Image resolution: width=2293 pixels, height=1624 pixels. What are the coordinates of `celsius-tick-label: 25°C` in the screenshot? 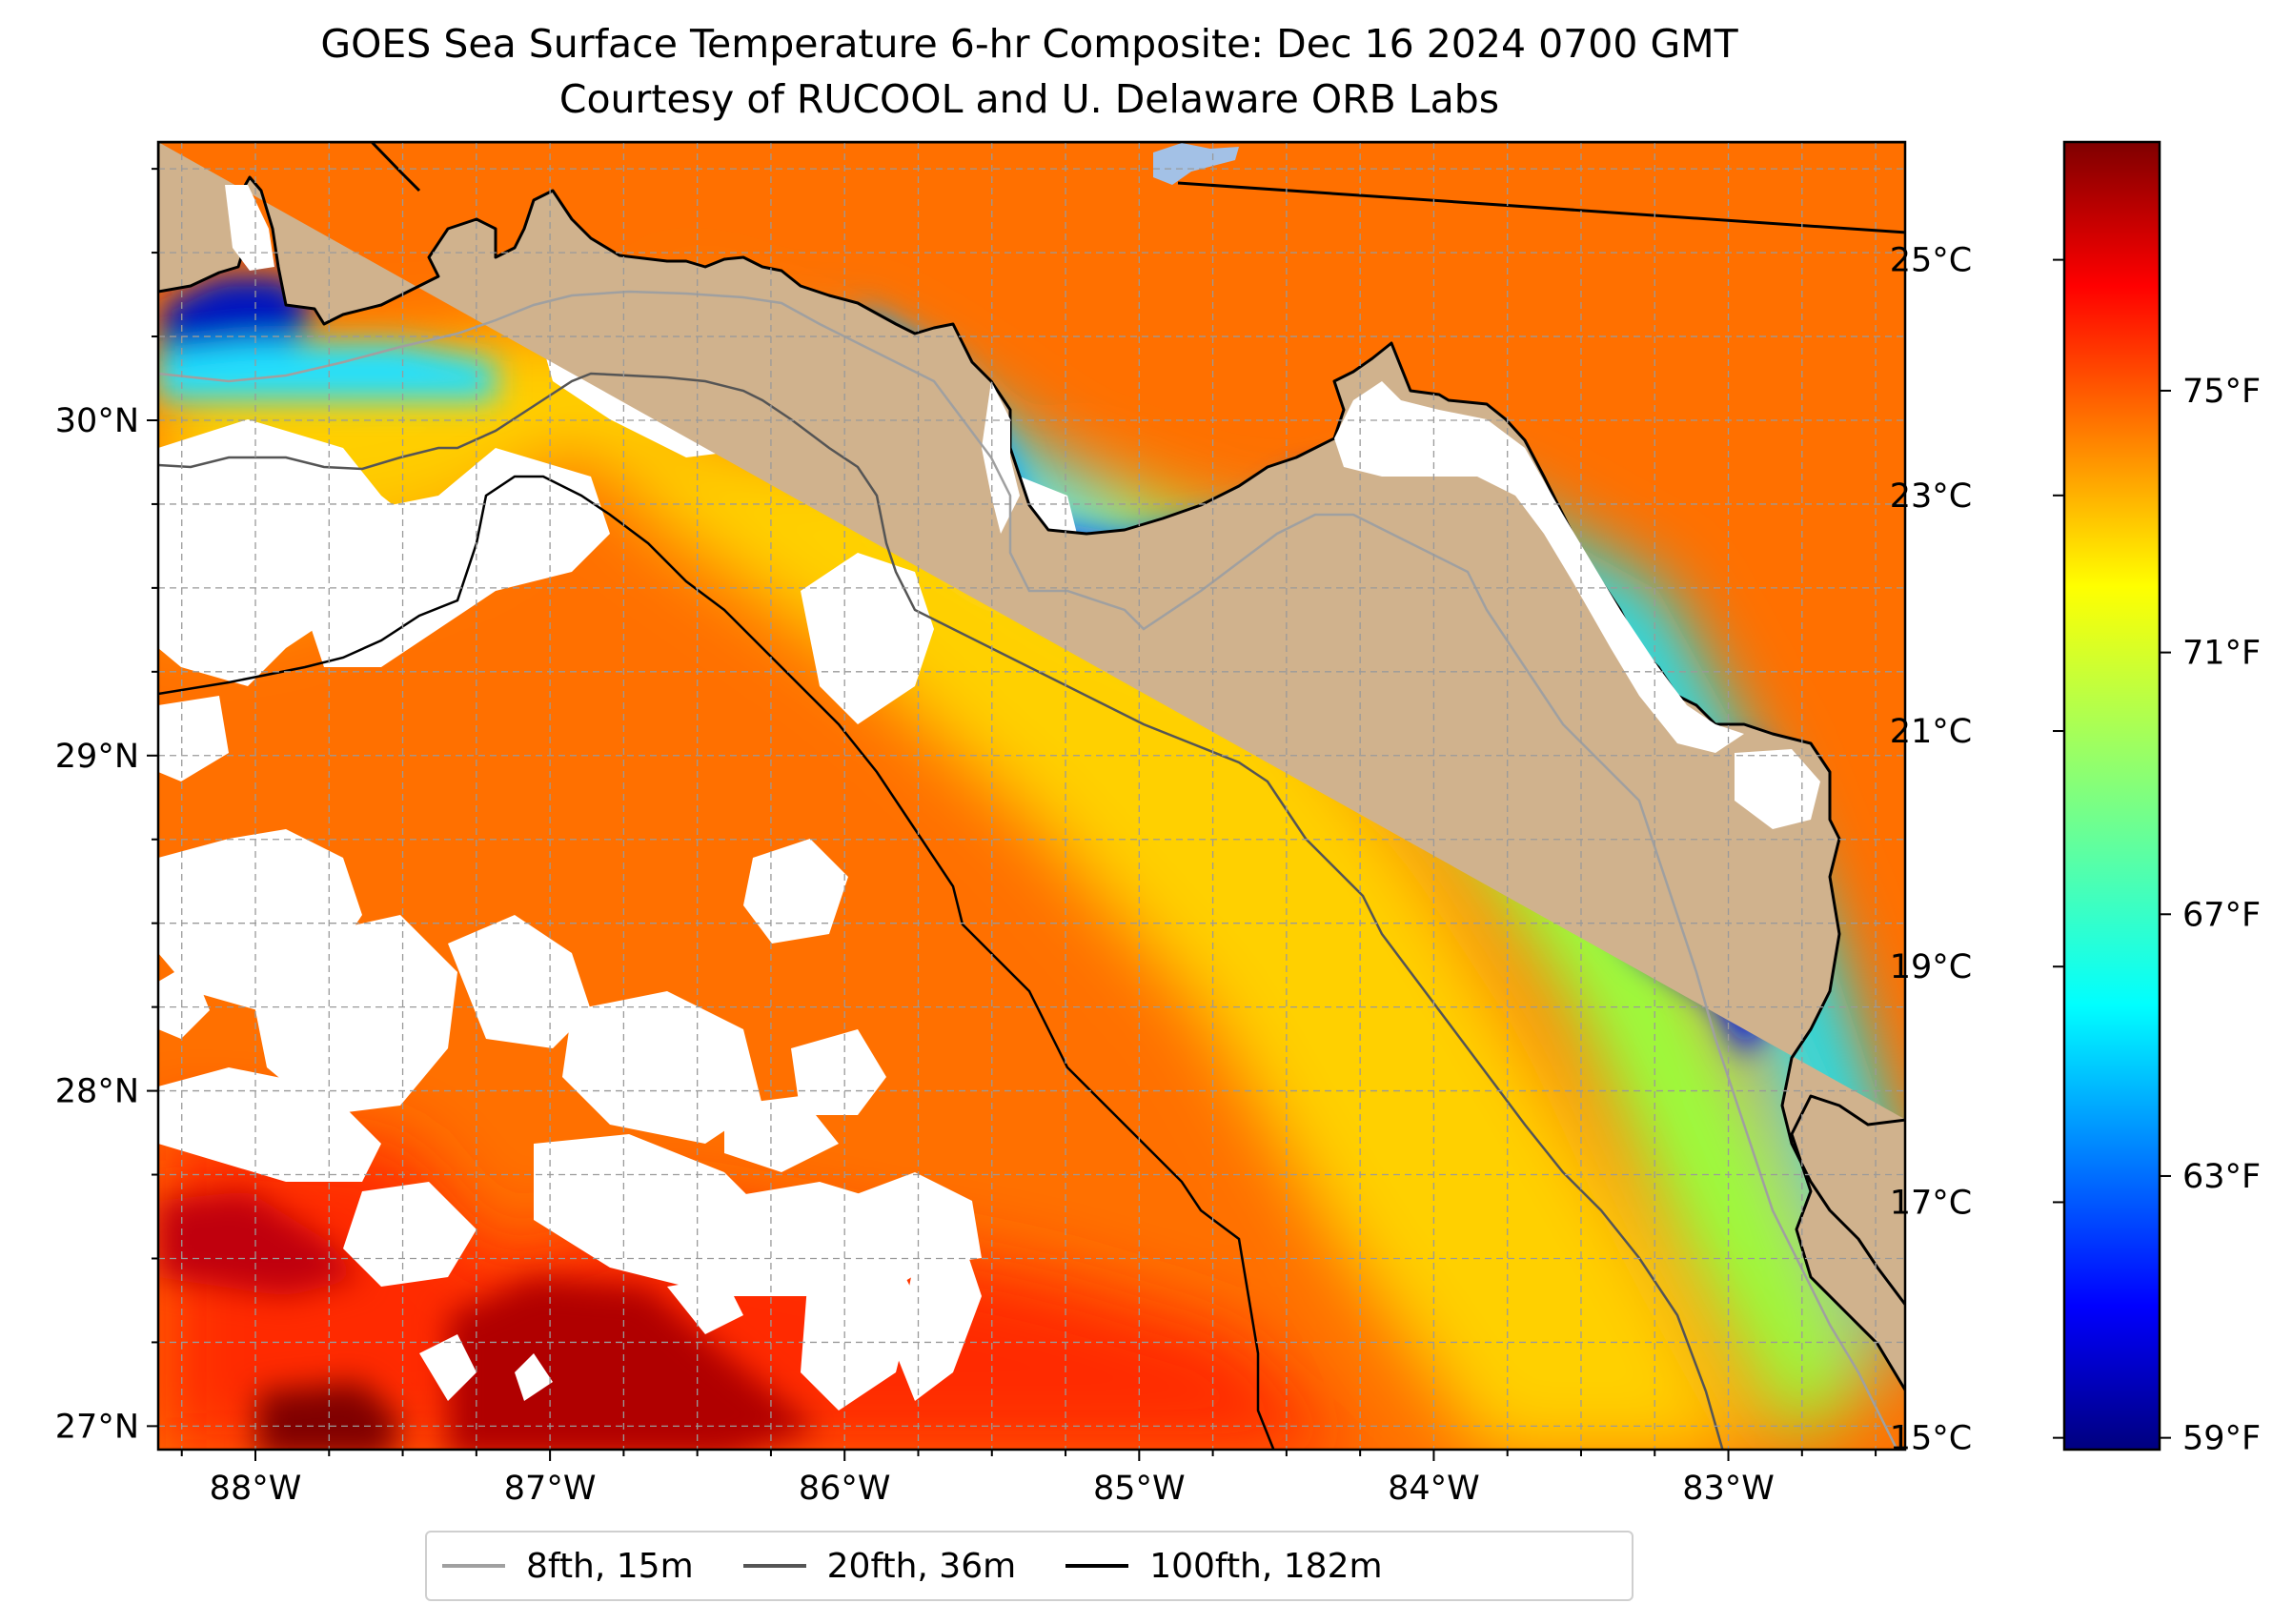 It's located at (1931, 261).